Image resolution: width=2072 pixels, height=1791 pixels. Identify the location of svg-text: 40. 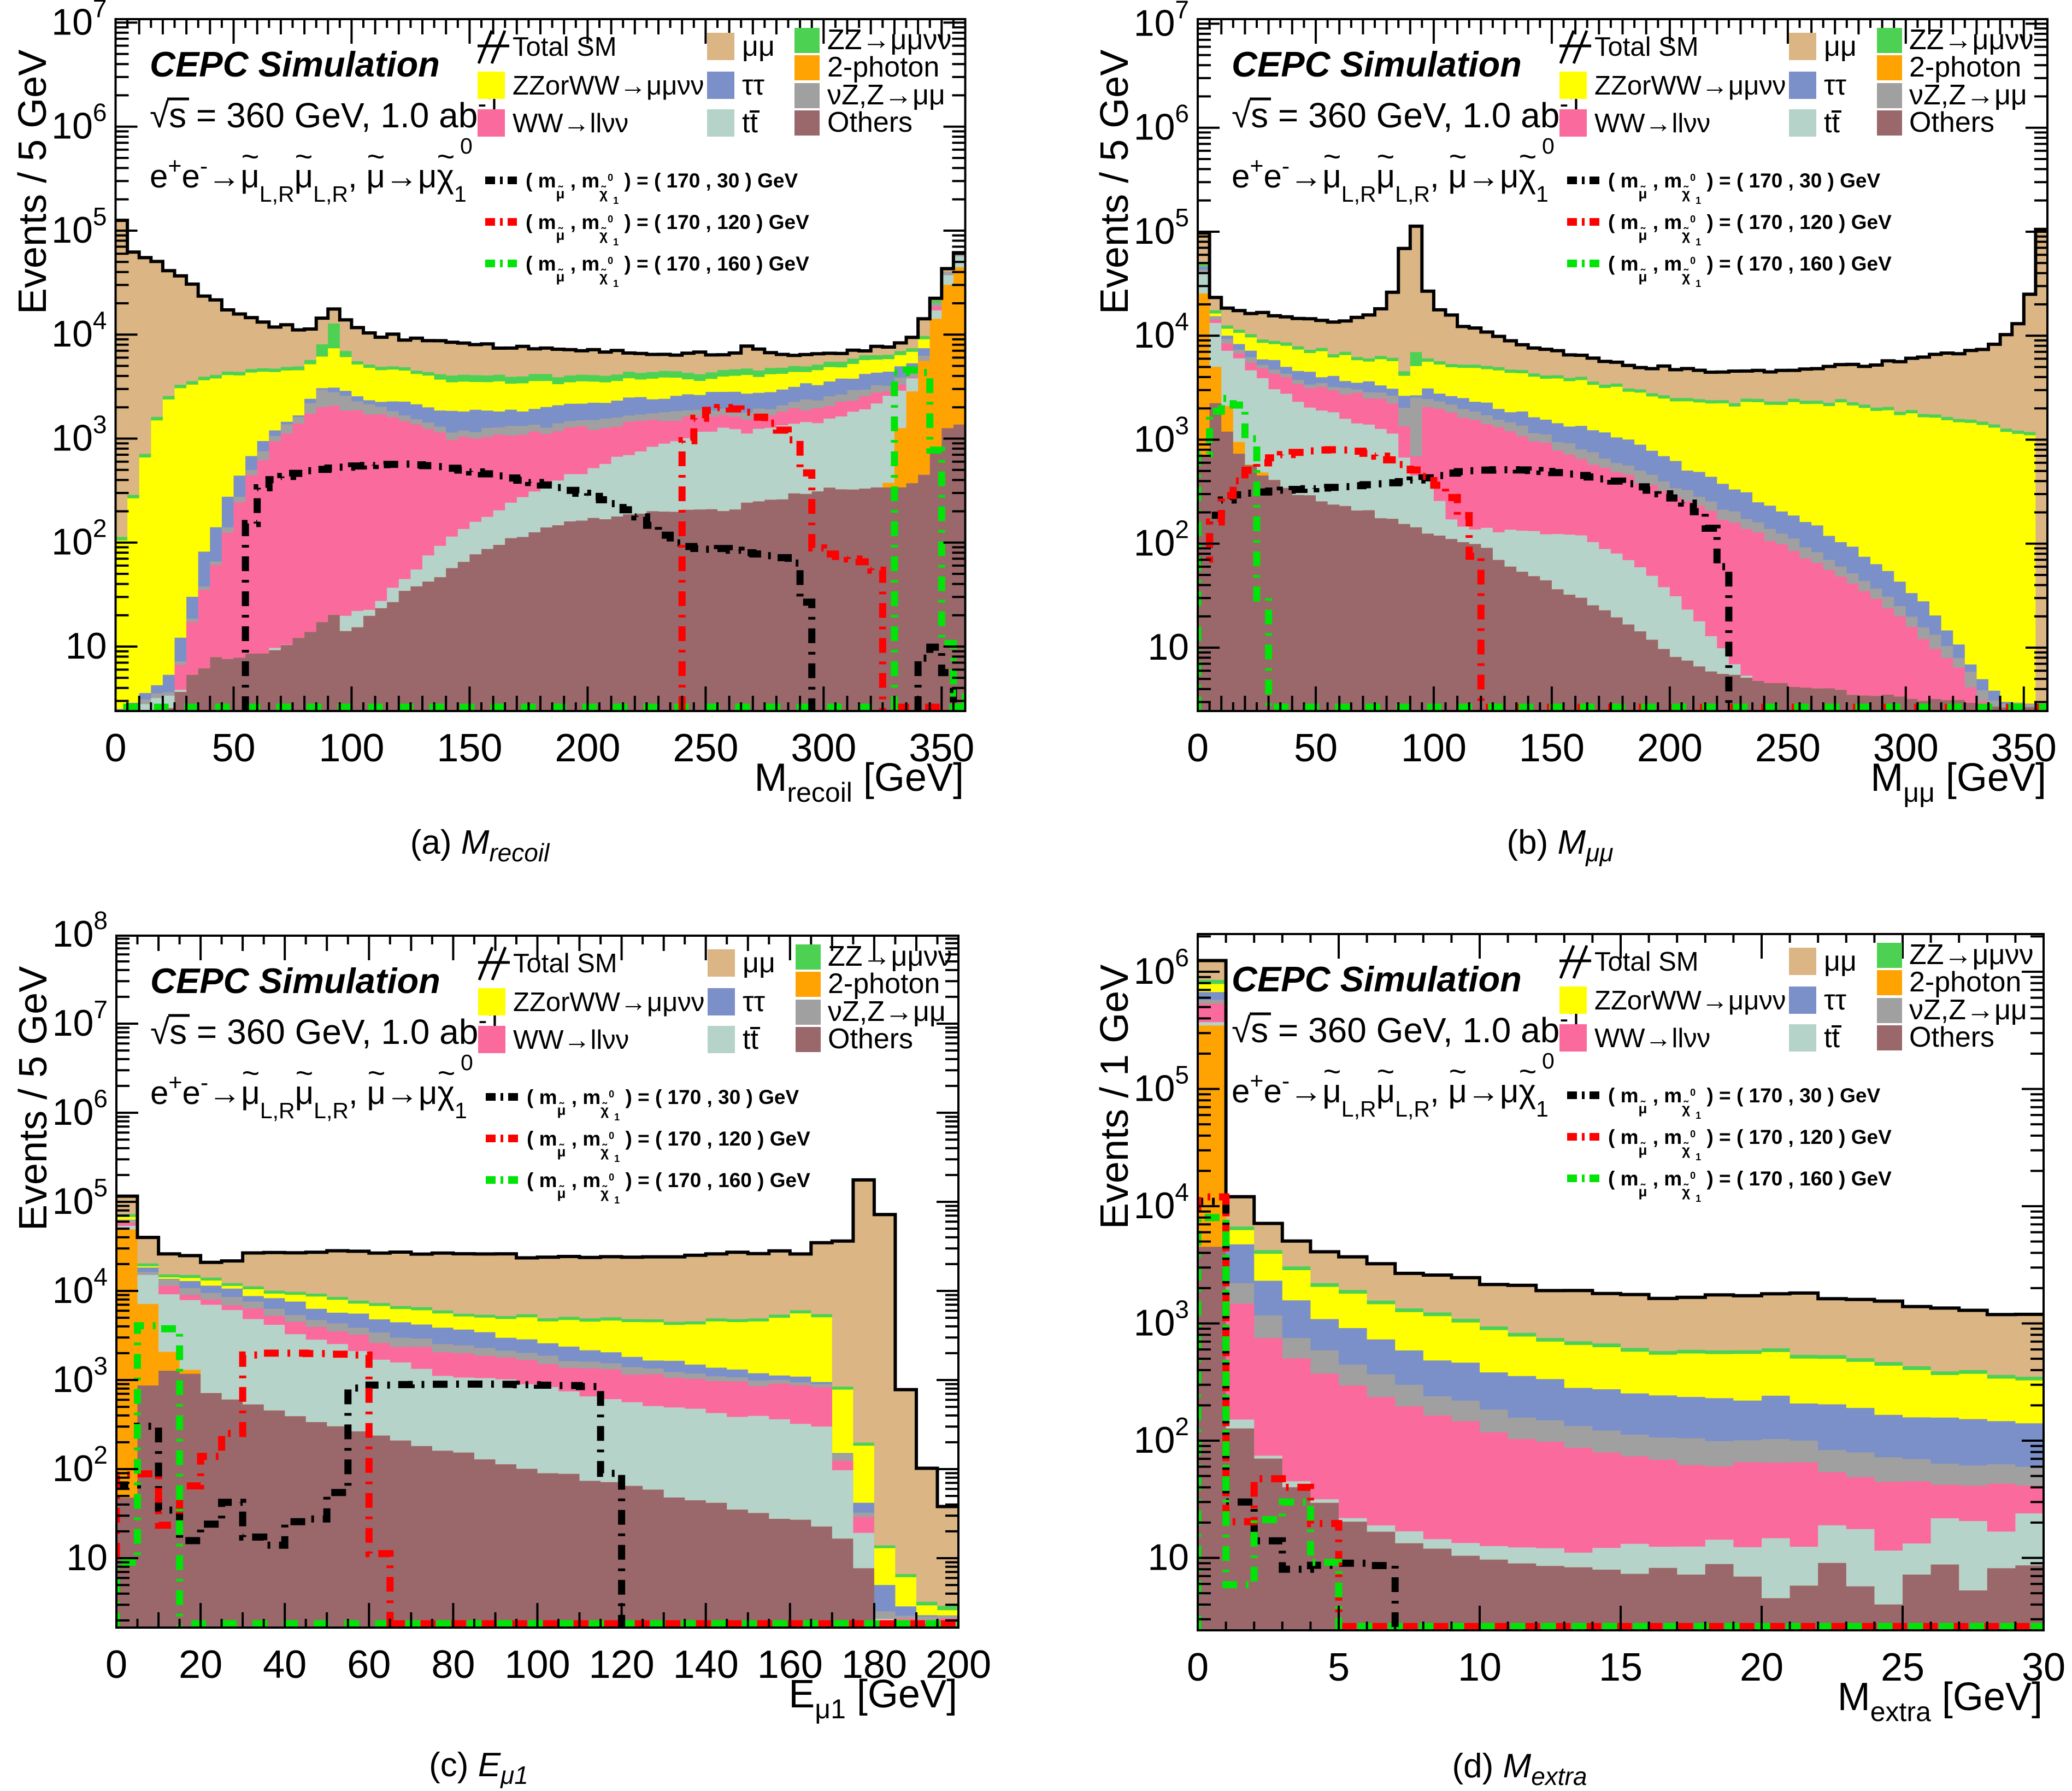
(285, 1665).